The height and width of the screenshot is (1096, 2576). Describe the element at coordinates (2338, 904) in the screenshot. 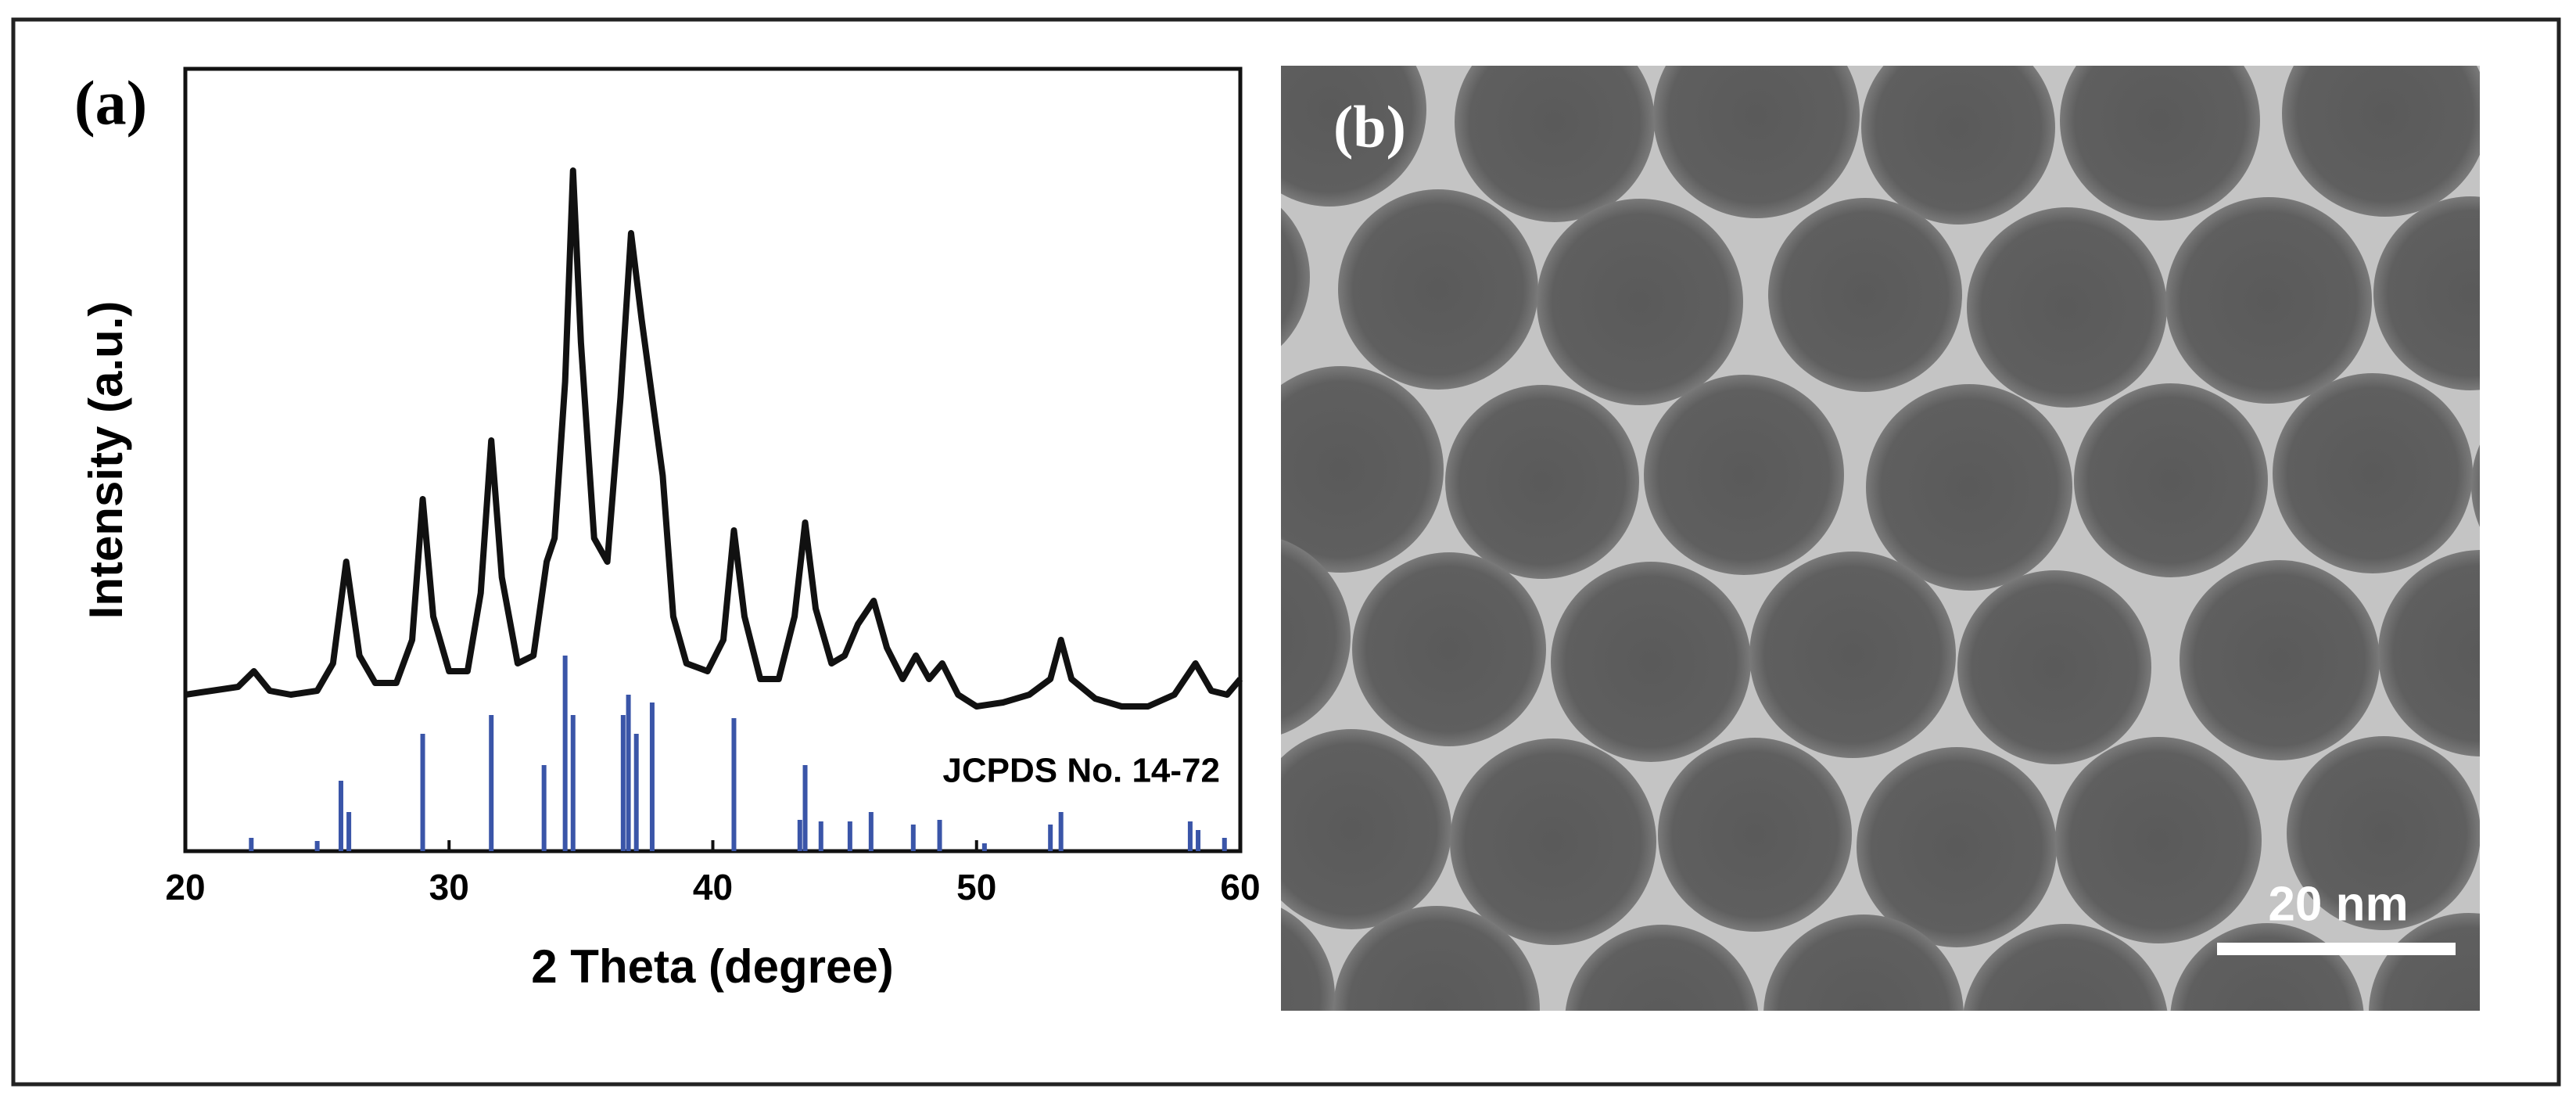

I see `scale-bar-label: 20 nm` at that location.